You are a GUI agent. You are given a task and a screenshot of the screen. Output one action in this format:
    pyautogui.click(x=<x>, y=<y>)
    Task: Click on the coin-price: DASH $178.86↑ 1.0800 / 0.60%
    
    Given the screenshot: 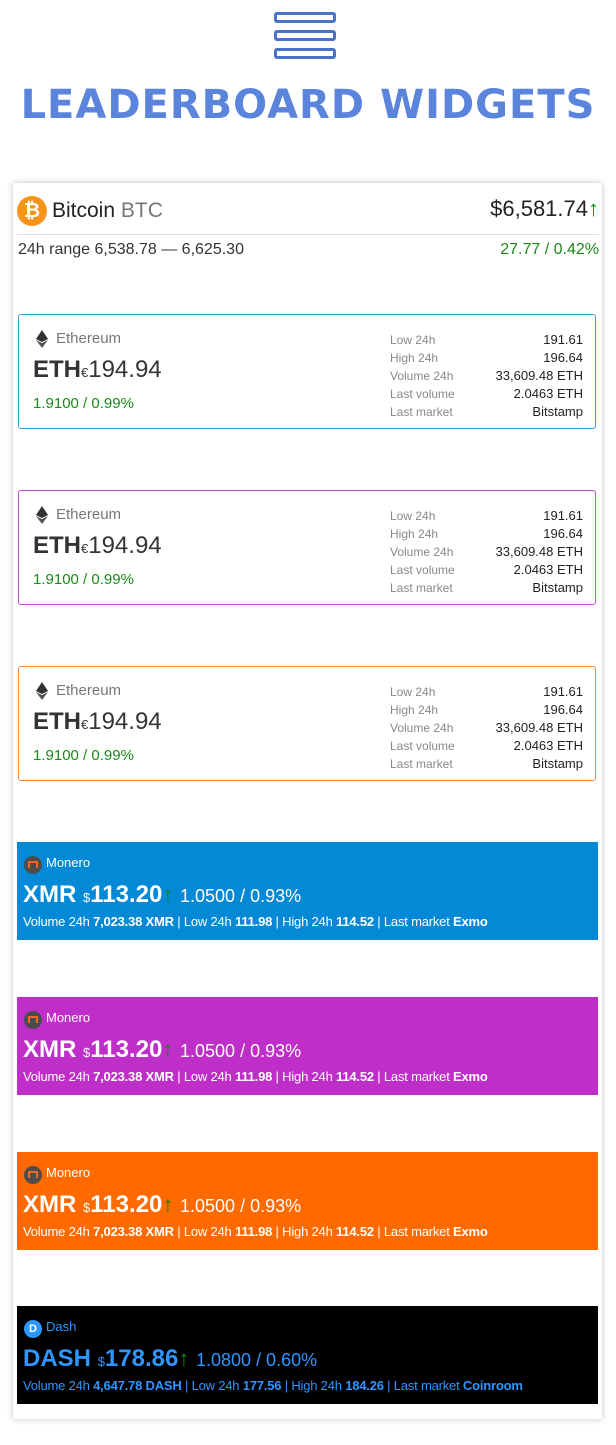 What is the action you would take?
    pyautogui.click(x=170, y=1358)
    